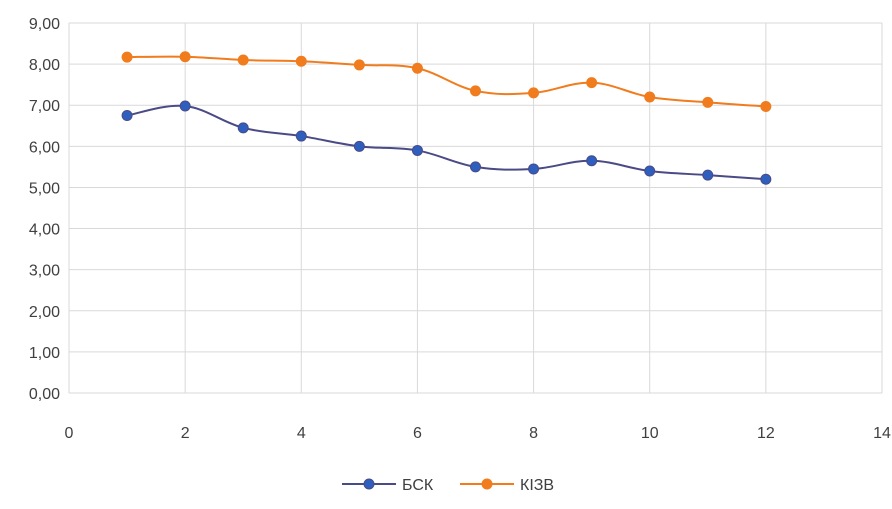 The height and width of the screenshot is (509, 892). What do you see at coordinates (417, 433) in the screenshot?
I see `x-tick-label: 6` at bounding box center [417, 433].